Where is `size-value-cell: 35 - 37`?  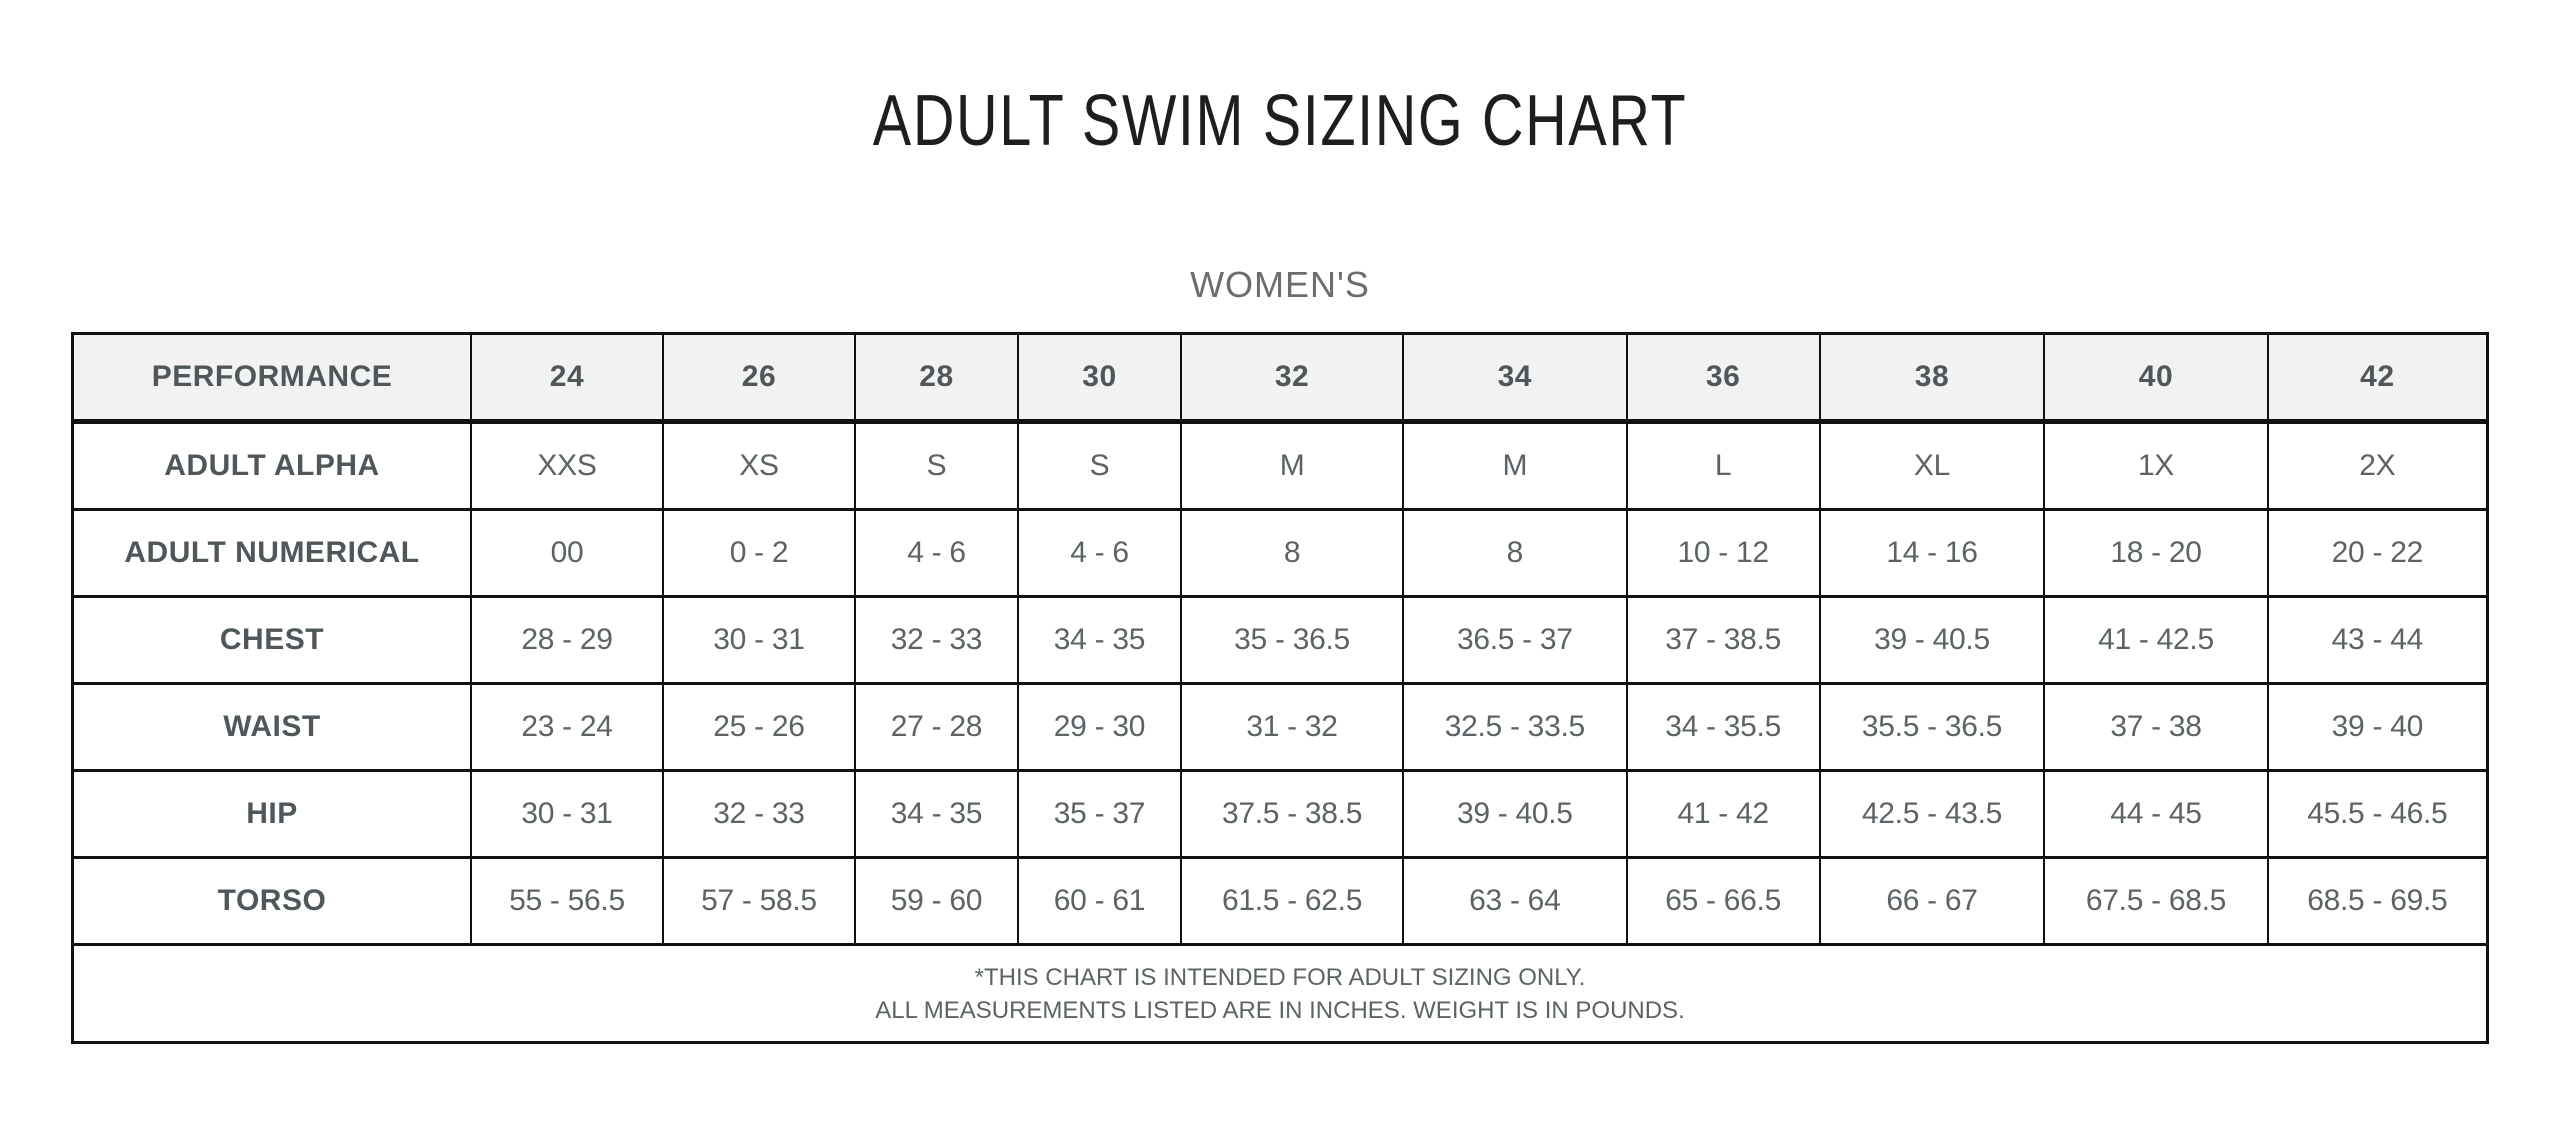 size-value-cell: 35 - 37 is located at coordinates (1099, 814).